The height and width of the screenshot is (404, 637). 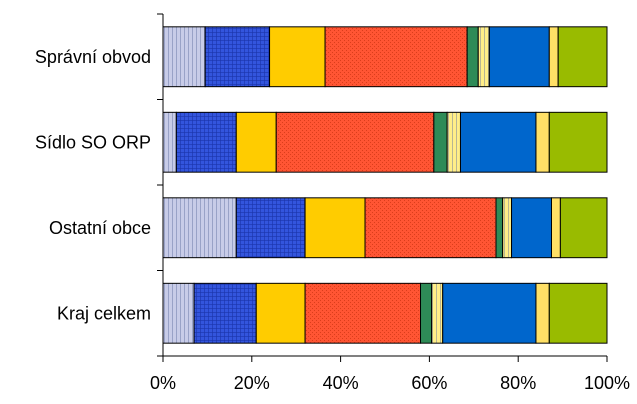 I want to click on x-tick-label: 0%, so click(x=163, y=383).